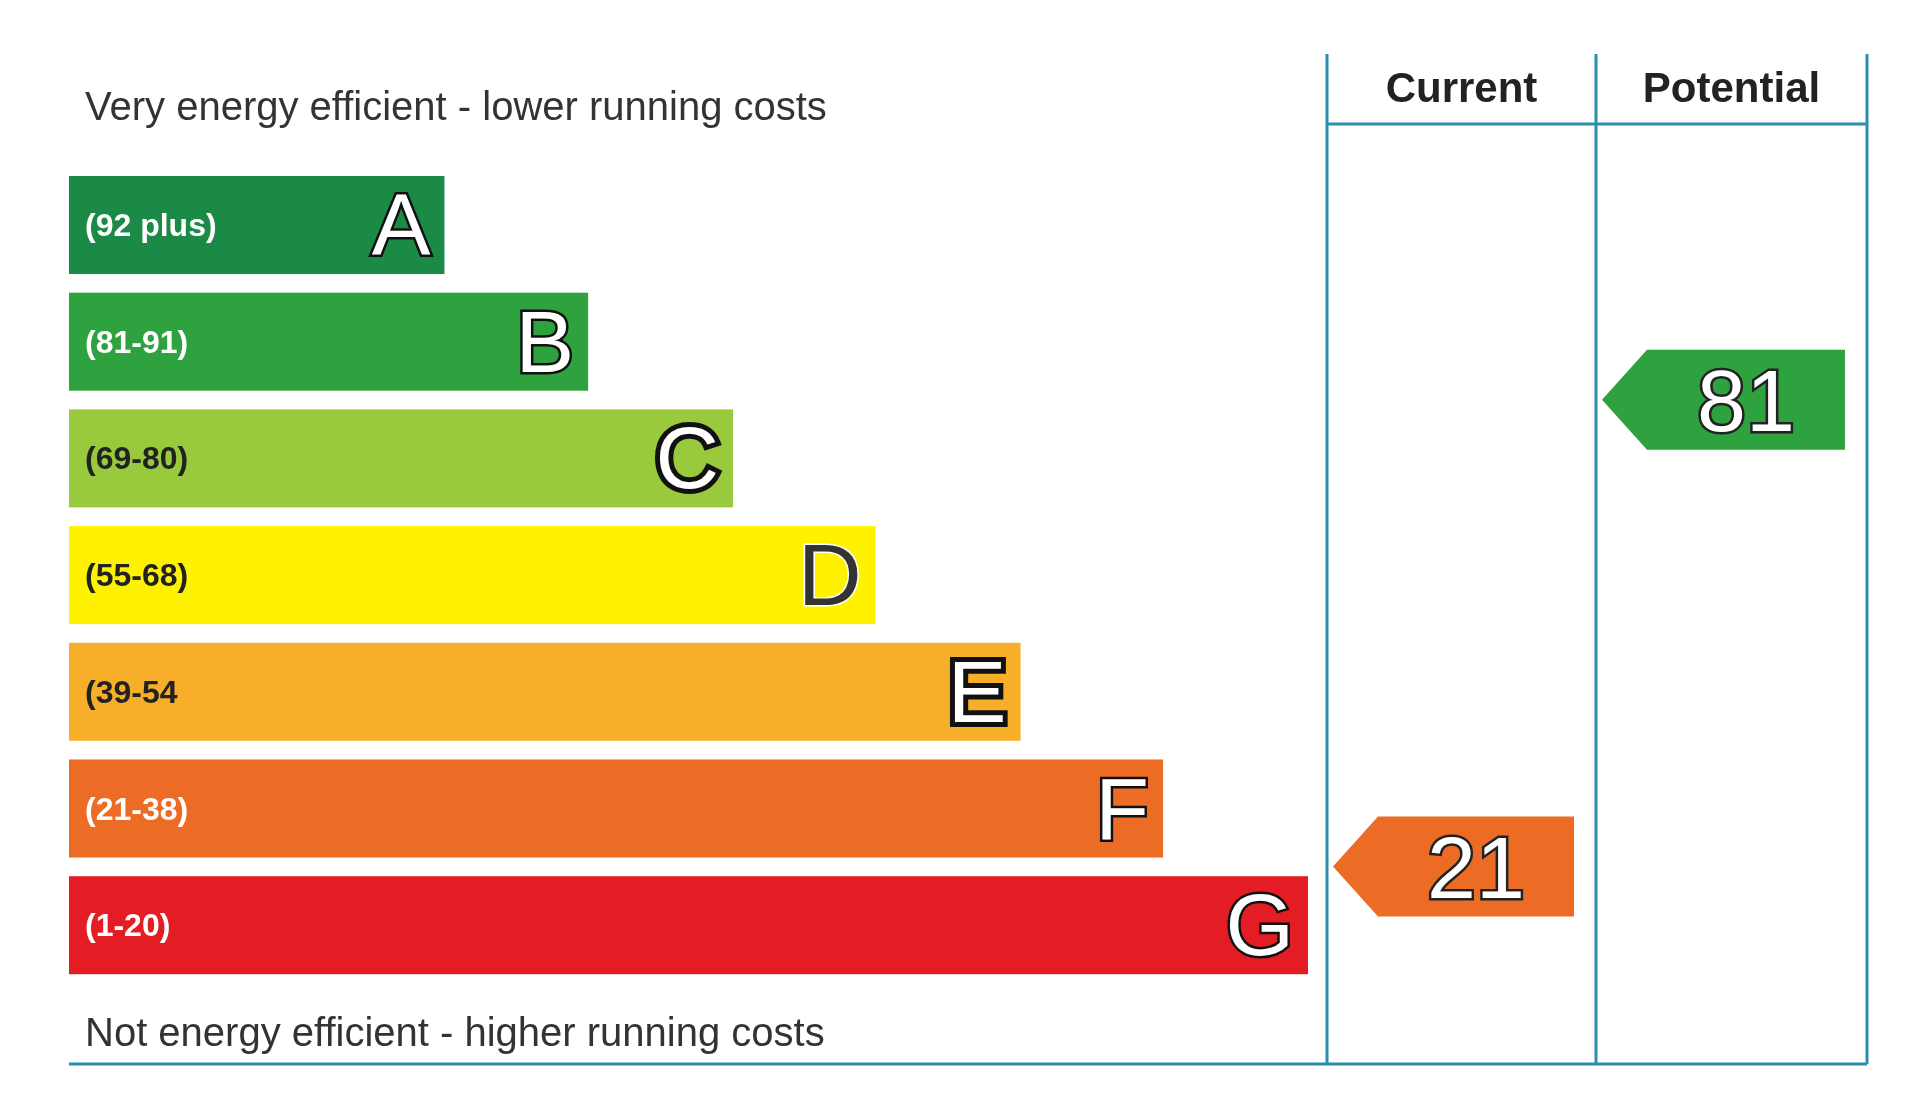  Describe the element at coordinates (128, 925) in the screenshot. I see `y-tick-label: (1-20)` at that location.